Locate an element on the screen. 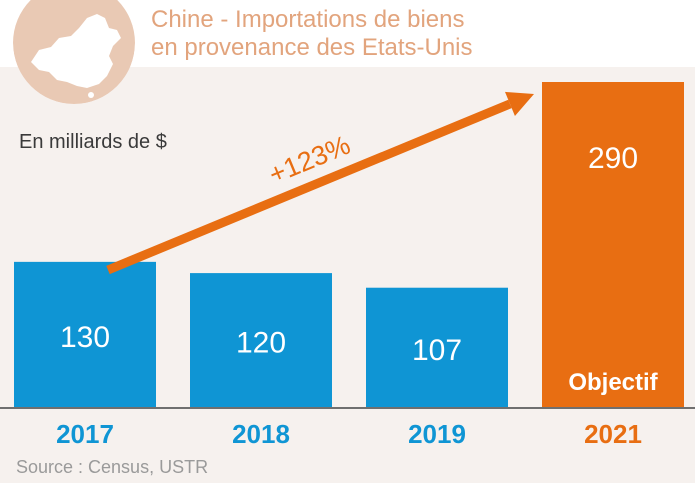 The height and width of the screenshot is (483, 695). x-tick-2019: 2019 is located at coordinates (437, 434).